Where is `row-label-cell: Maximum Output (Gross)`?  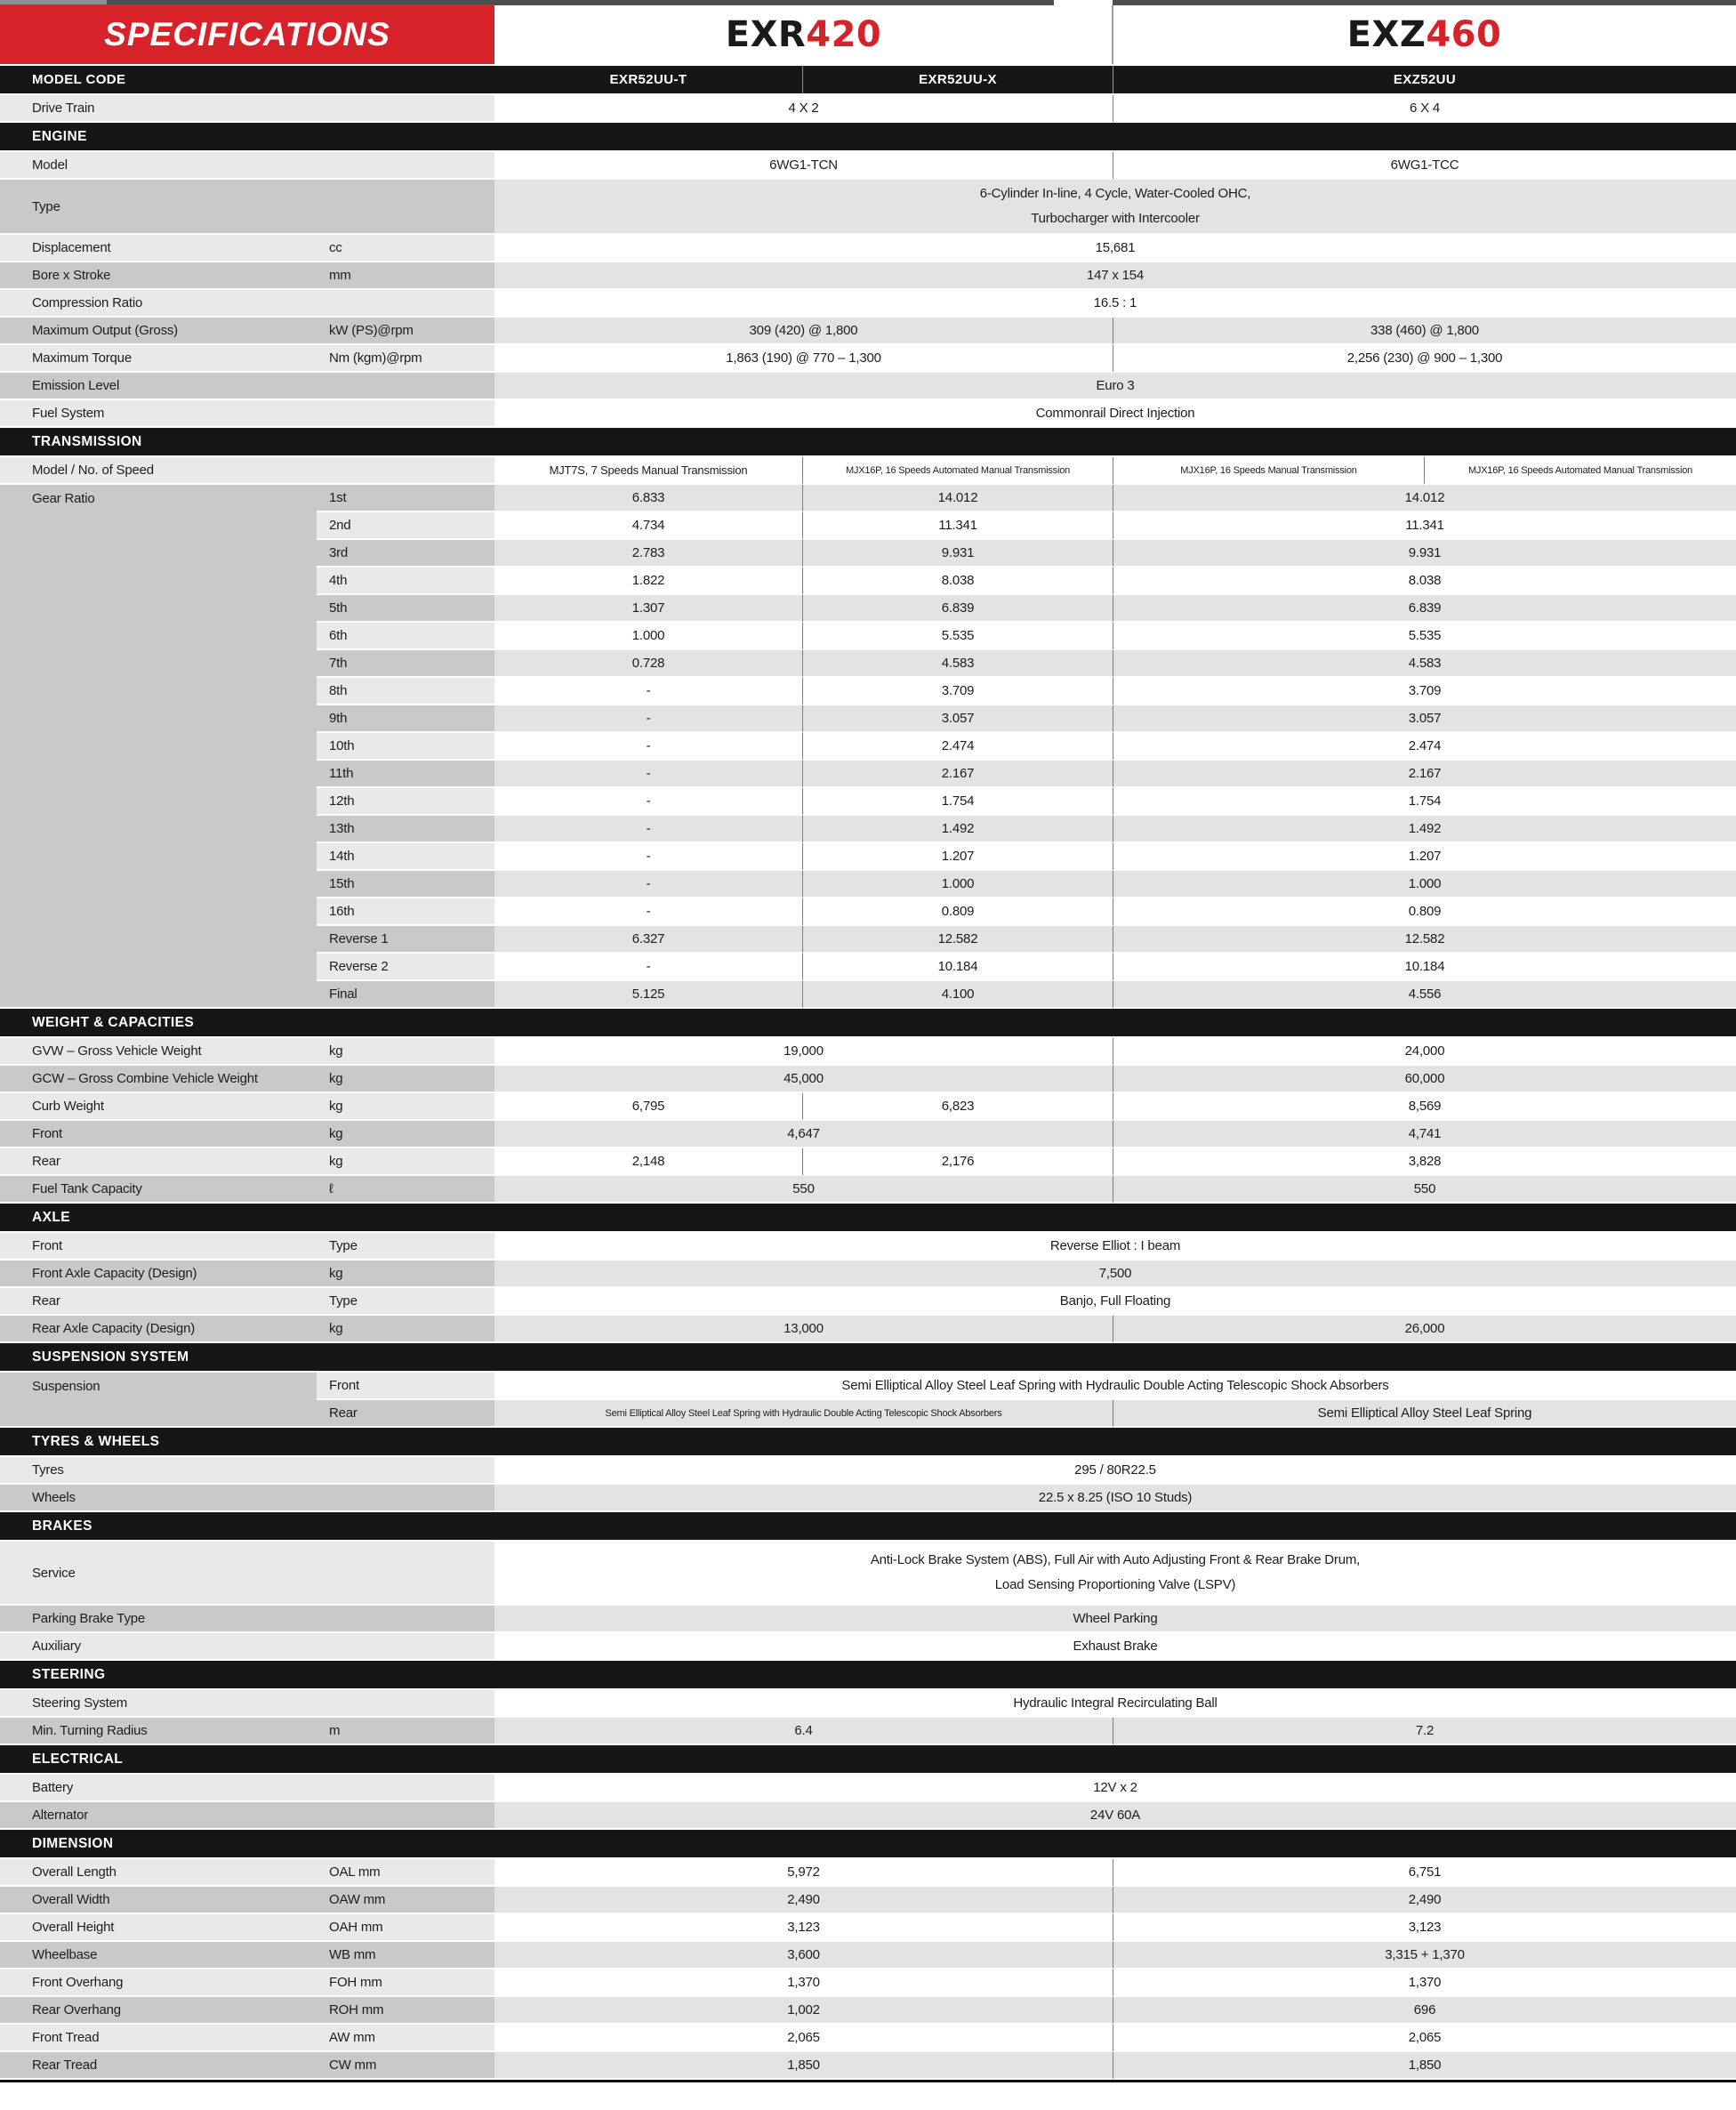
row-label-cell: Maximum Output (Gross) is located at coordinates (158, 331).